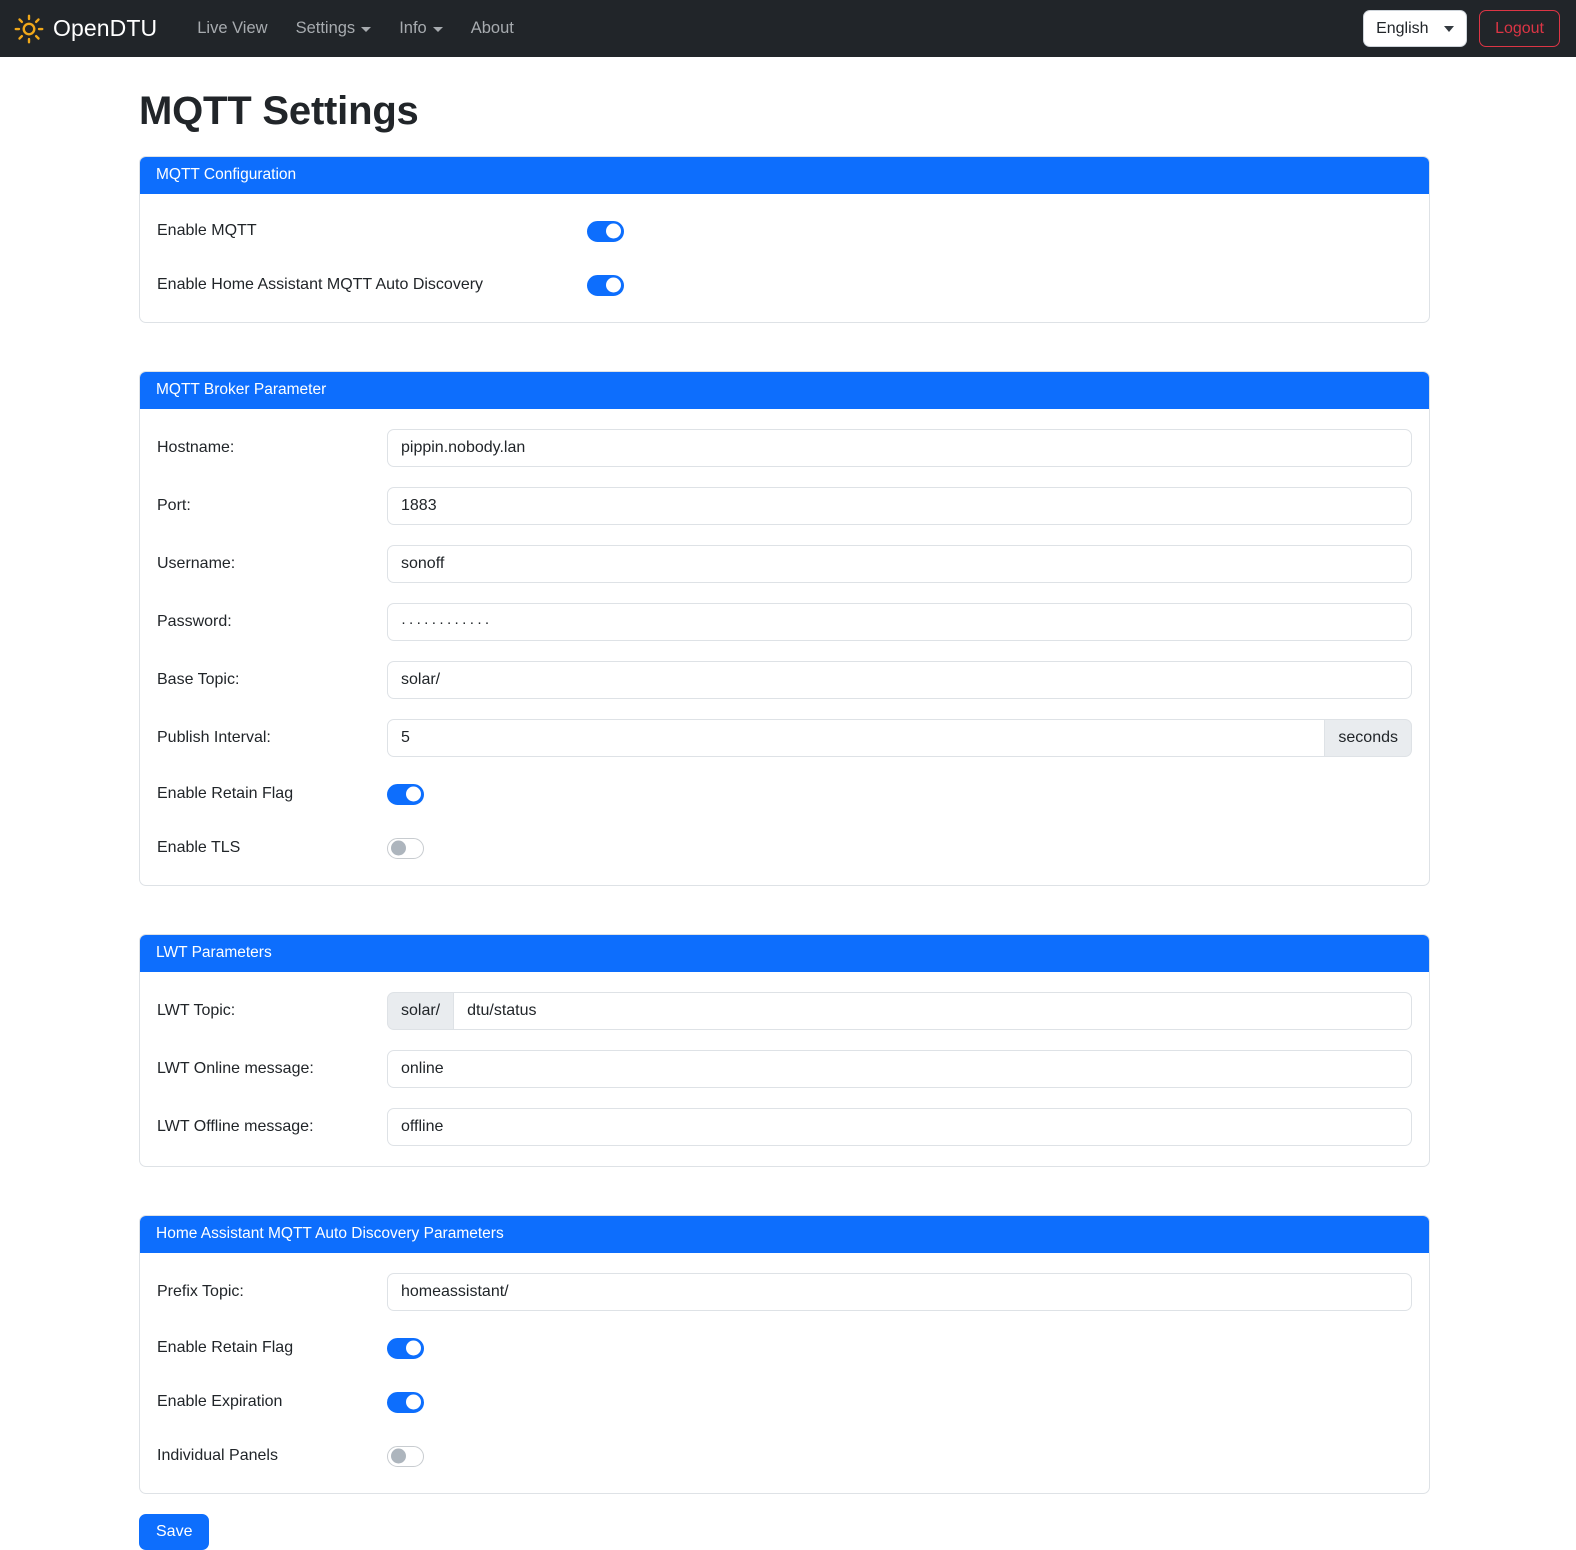 The width and height of the screenshot is (1576, 1550). Describe the element at coordinates (105, 28) in the screenshot. I see `brand-name: OpenDTU` at that location.